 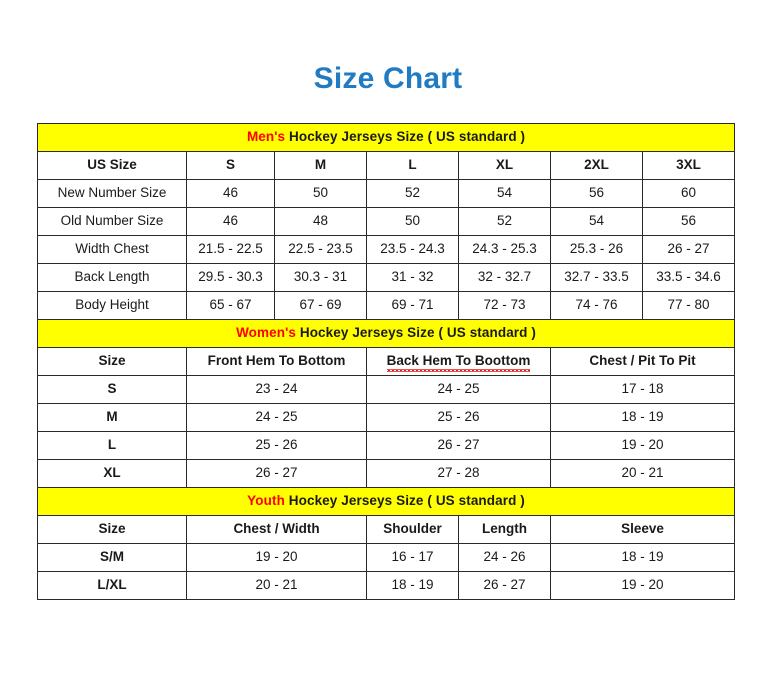 I want to click on youth-header-cell: Length, so click(x=504, y=529).